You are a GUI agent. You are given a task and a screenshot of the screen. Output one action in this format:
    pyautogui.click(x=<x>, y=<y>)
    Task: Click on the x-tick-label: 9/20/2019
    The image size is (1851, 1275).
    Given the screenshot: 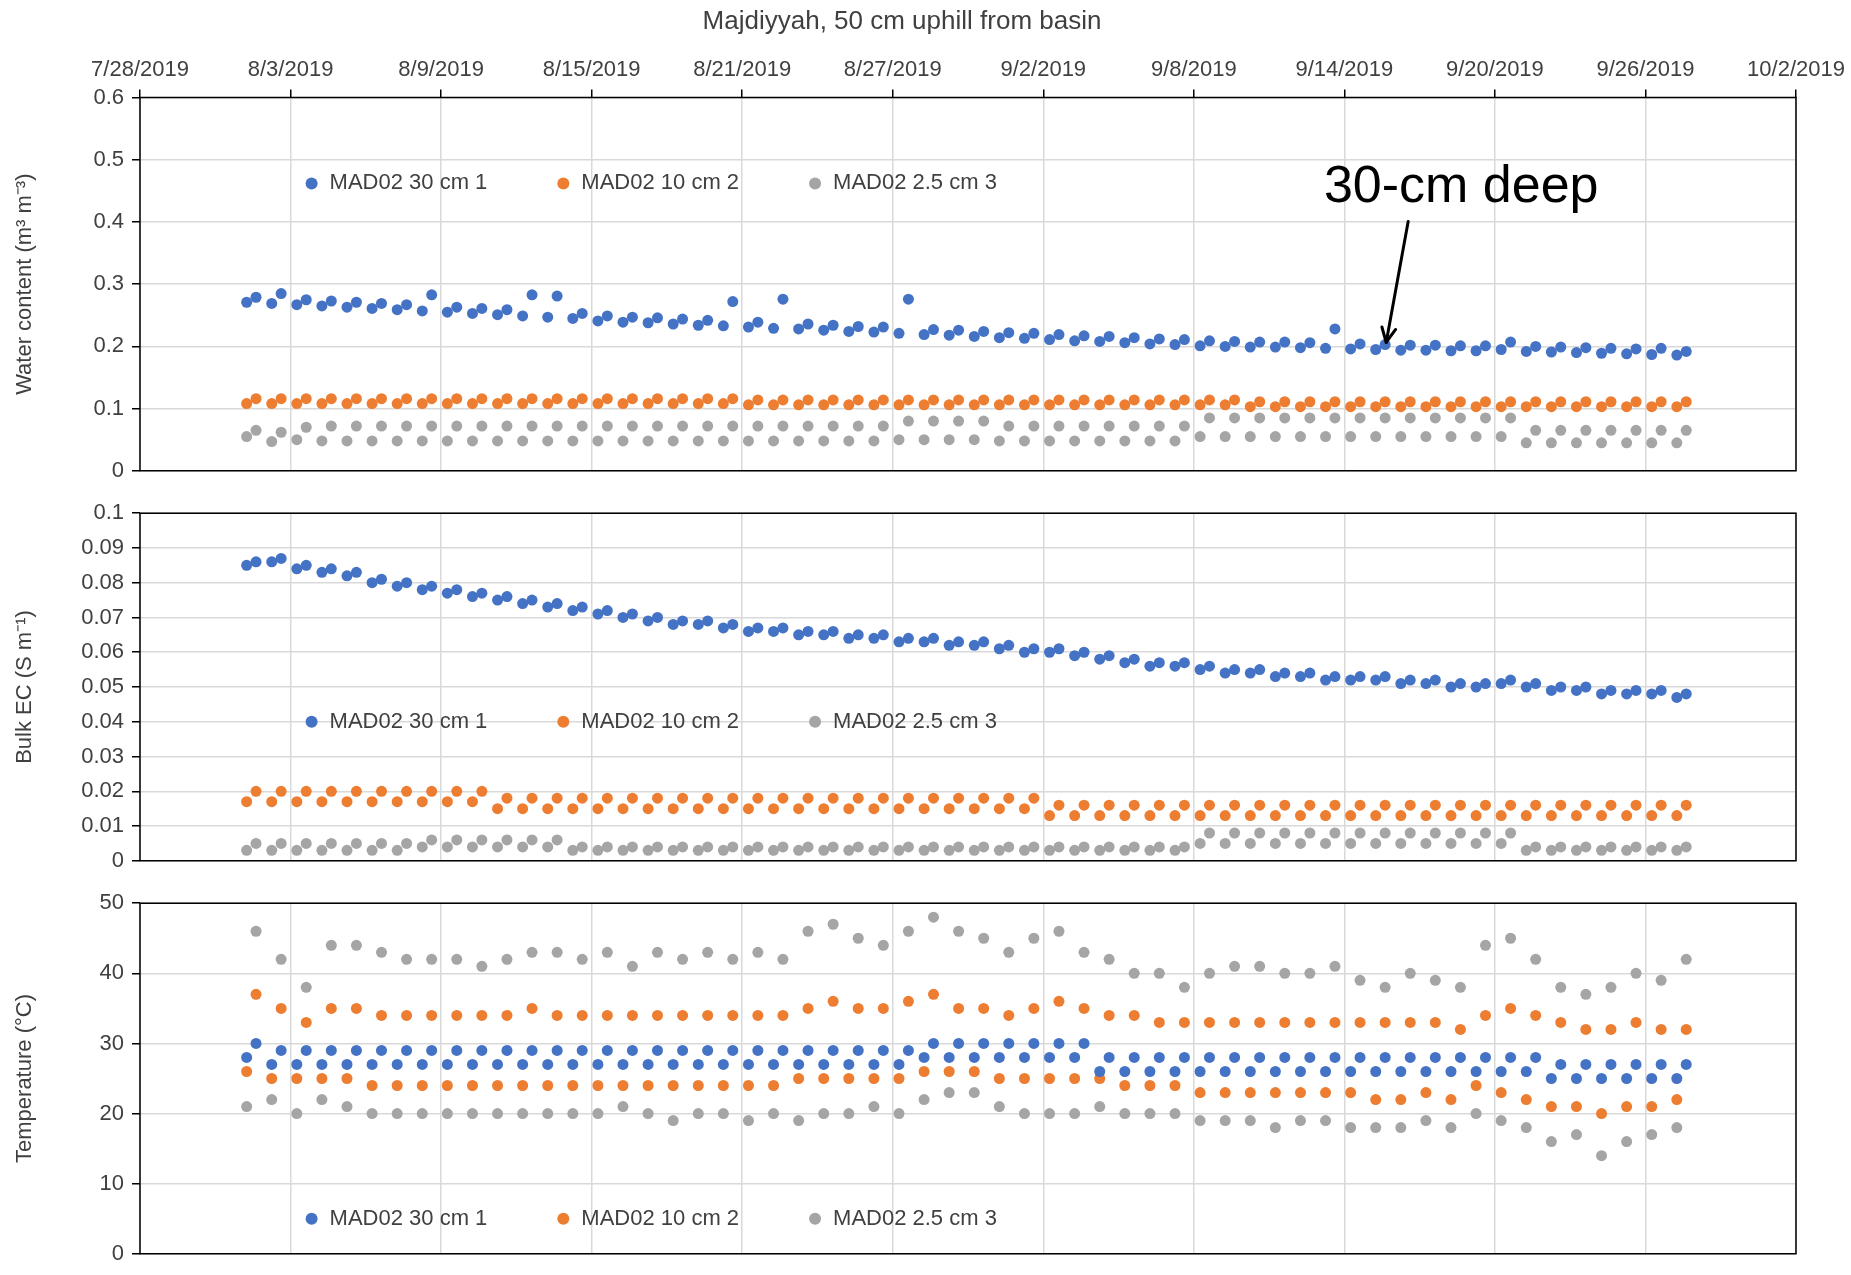 What is the action you would take?
    pyautogui.click(x=1494, y=69)
    